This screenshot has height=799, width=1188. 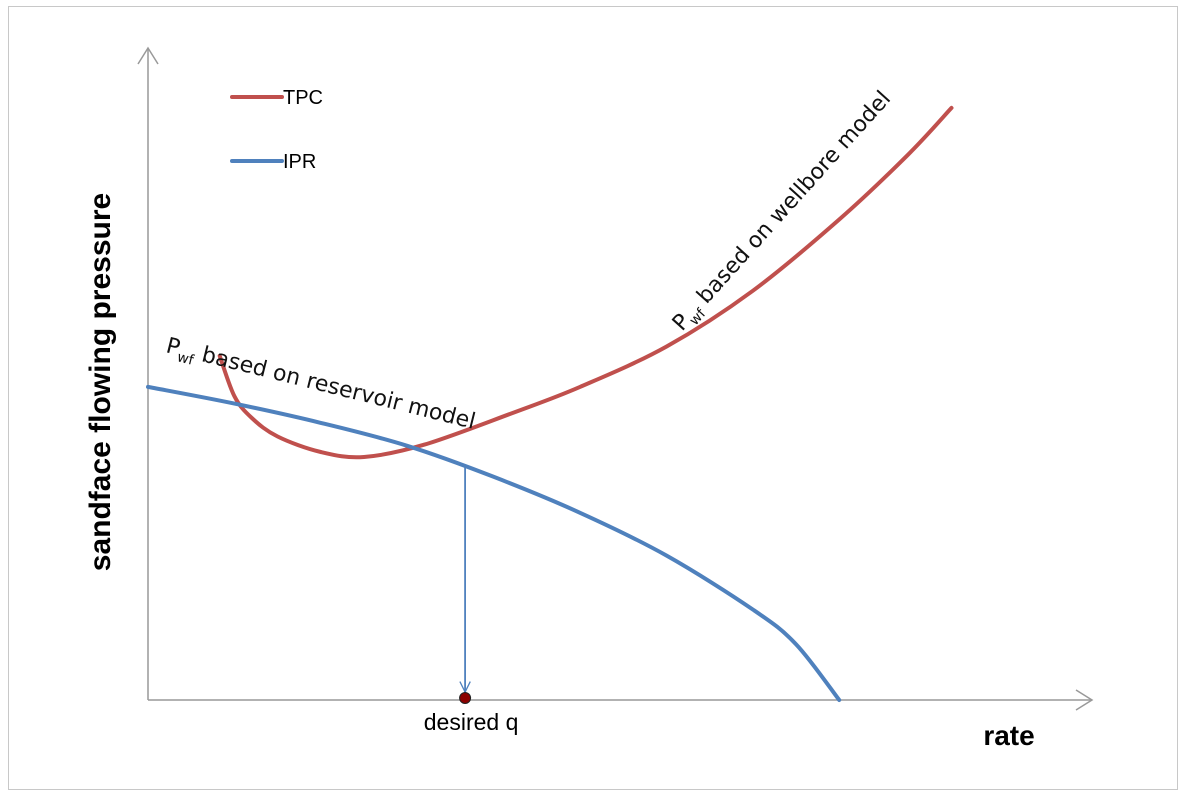 What do you see at coordinates (1084, 700) in the screenshot?
I see `x-axis-arrowhead` at bounding box center [1084, 700].